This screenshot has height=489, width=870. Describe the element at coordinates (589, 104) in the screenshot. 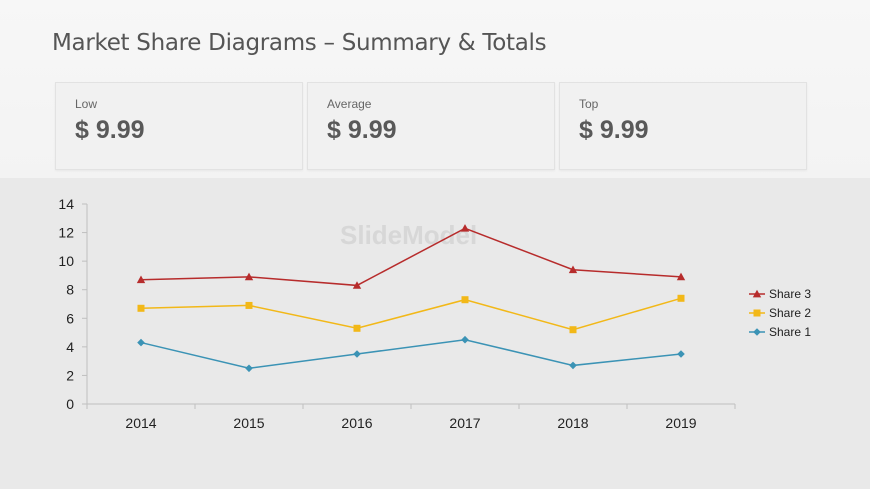

I see `card-label: Top` at that location.